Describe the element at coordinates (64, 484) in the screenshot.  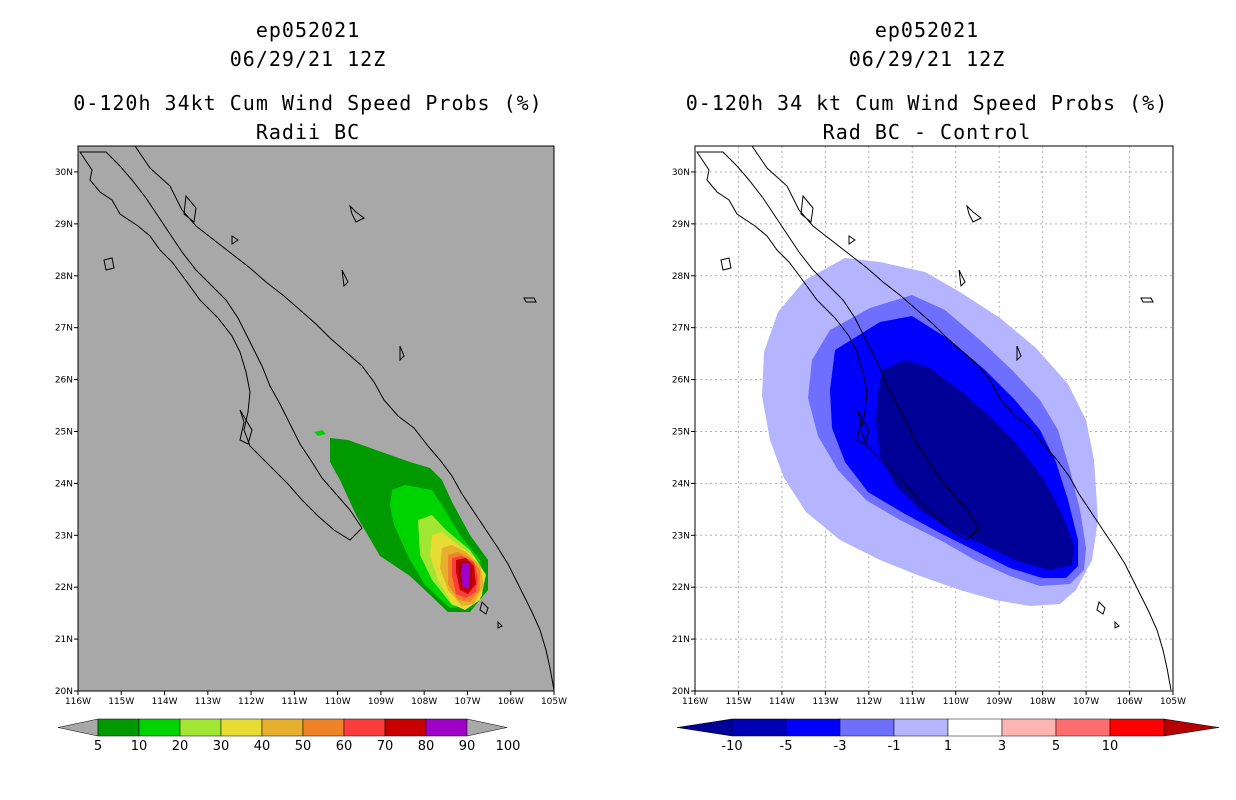
I see `left-lat-label: 24N` at that location.